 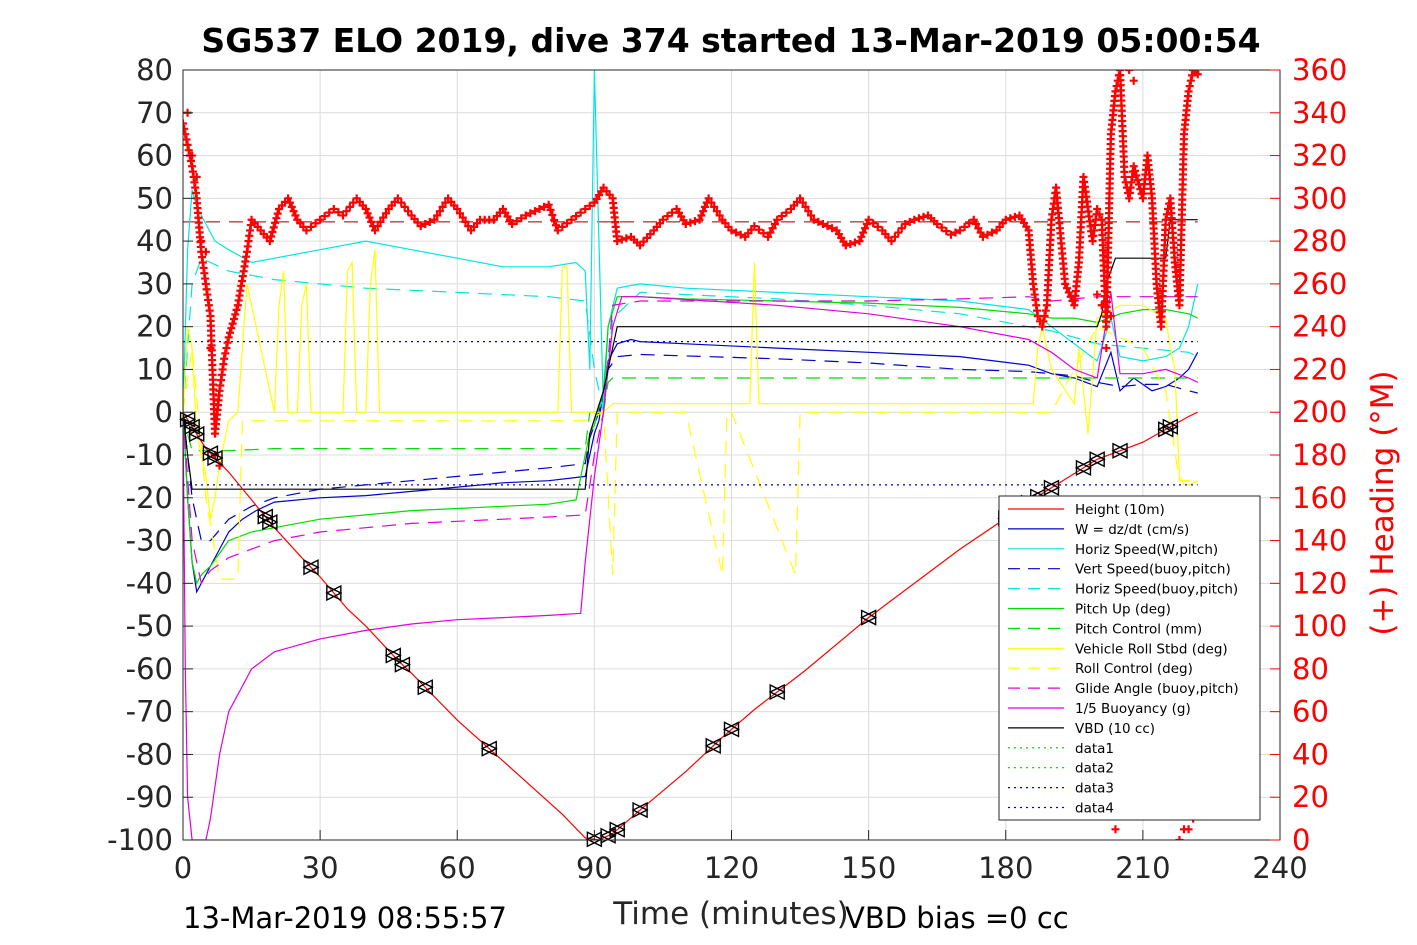 What do you see at coordinates (1094, 789) in the screenshot?
I see `legend-label: data3` at bounding box center [1094, 789].